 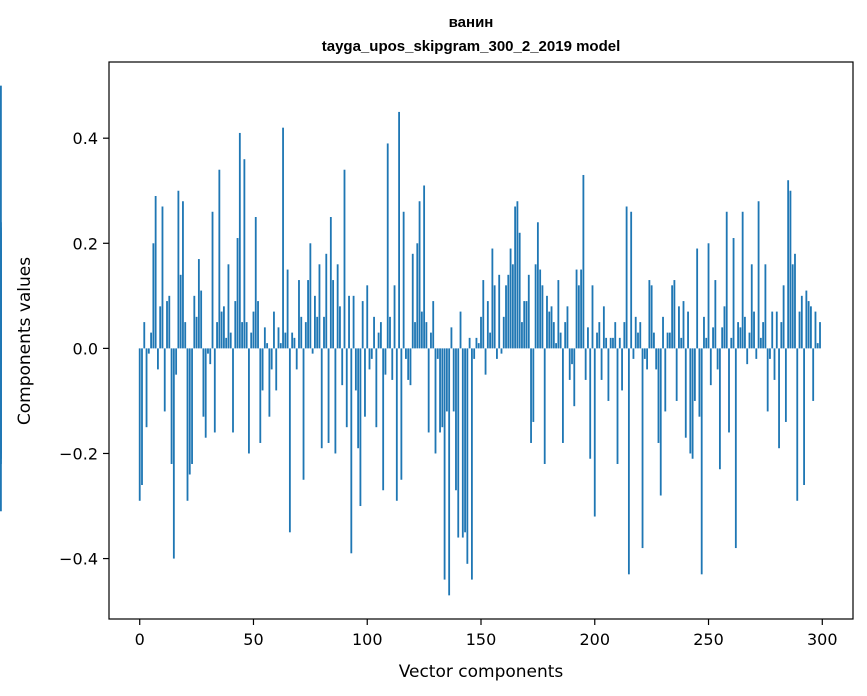 What do you see at coordinates (594, 639) in the screenshot?
I see `x-tick-label: 200` at bounding box center [594, 639].